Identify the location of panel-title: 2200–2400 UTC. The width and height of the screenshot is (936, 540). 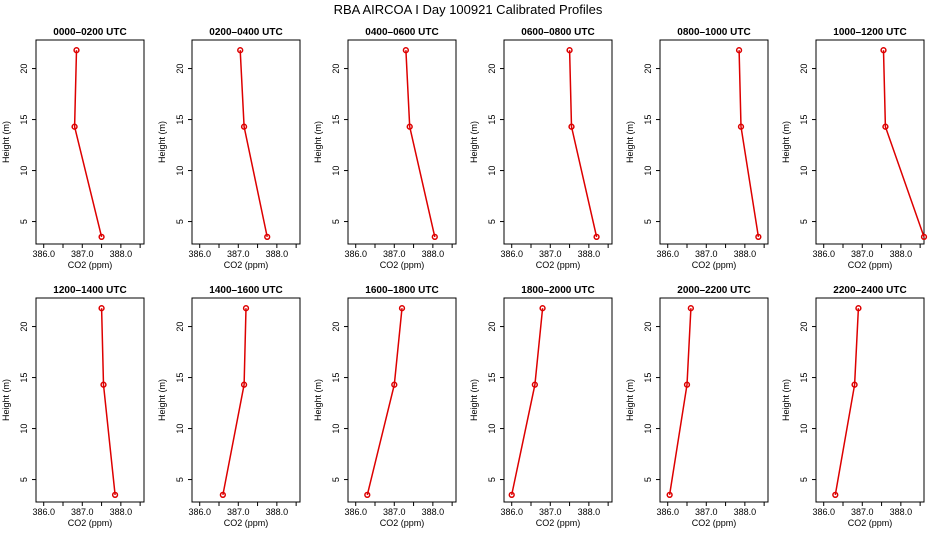
(869, 290).